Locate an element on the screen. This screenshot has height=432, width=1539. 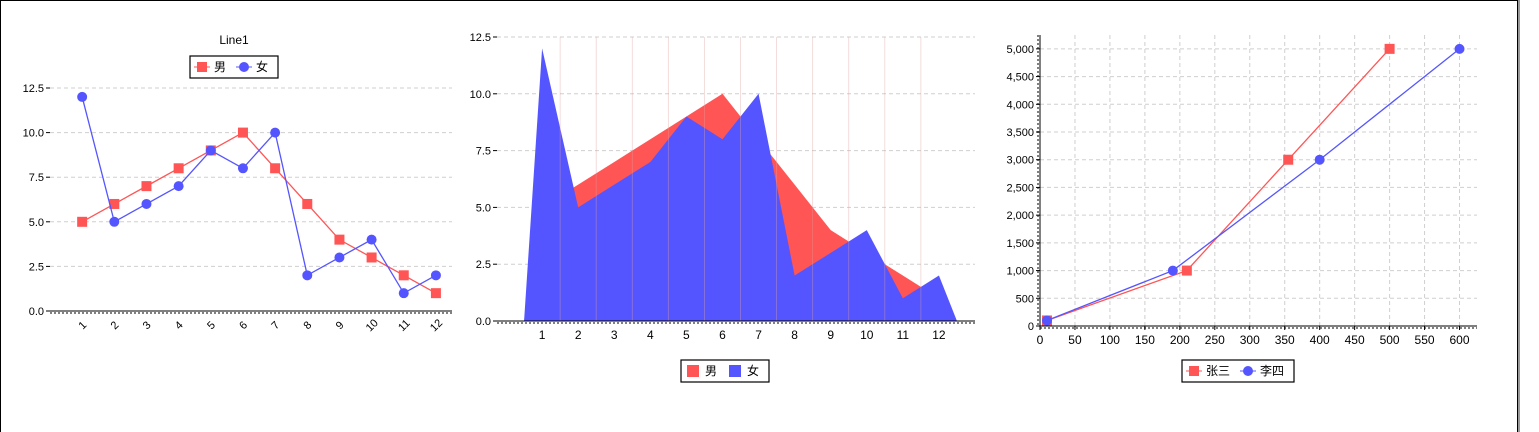
chart2-xtick-label-8: 9 is located at coordinates (830, 335).